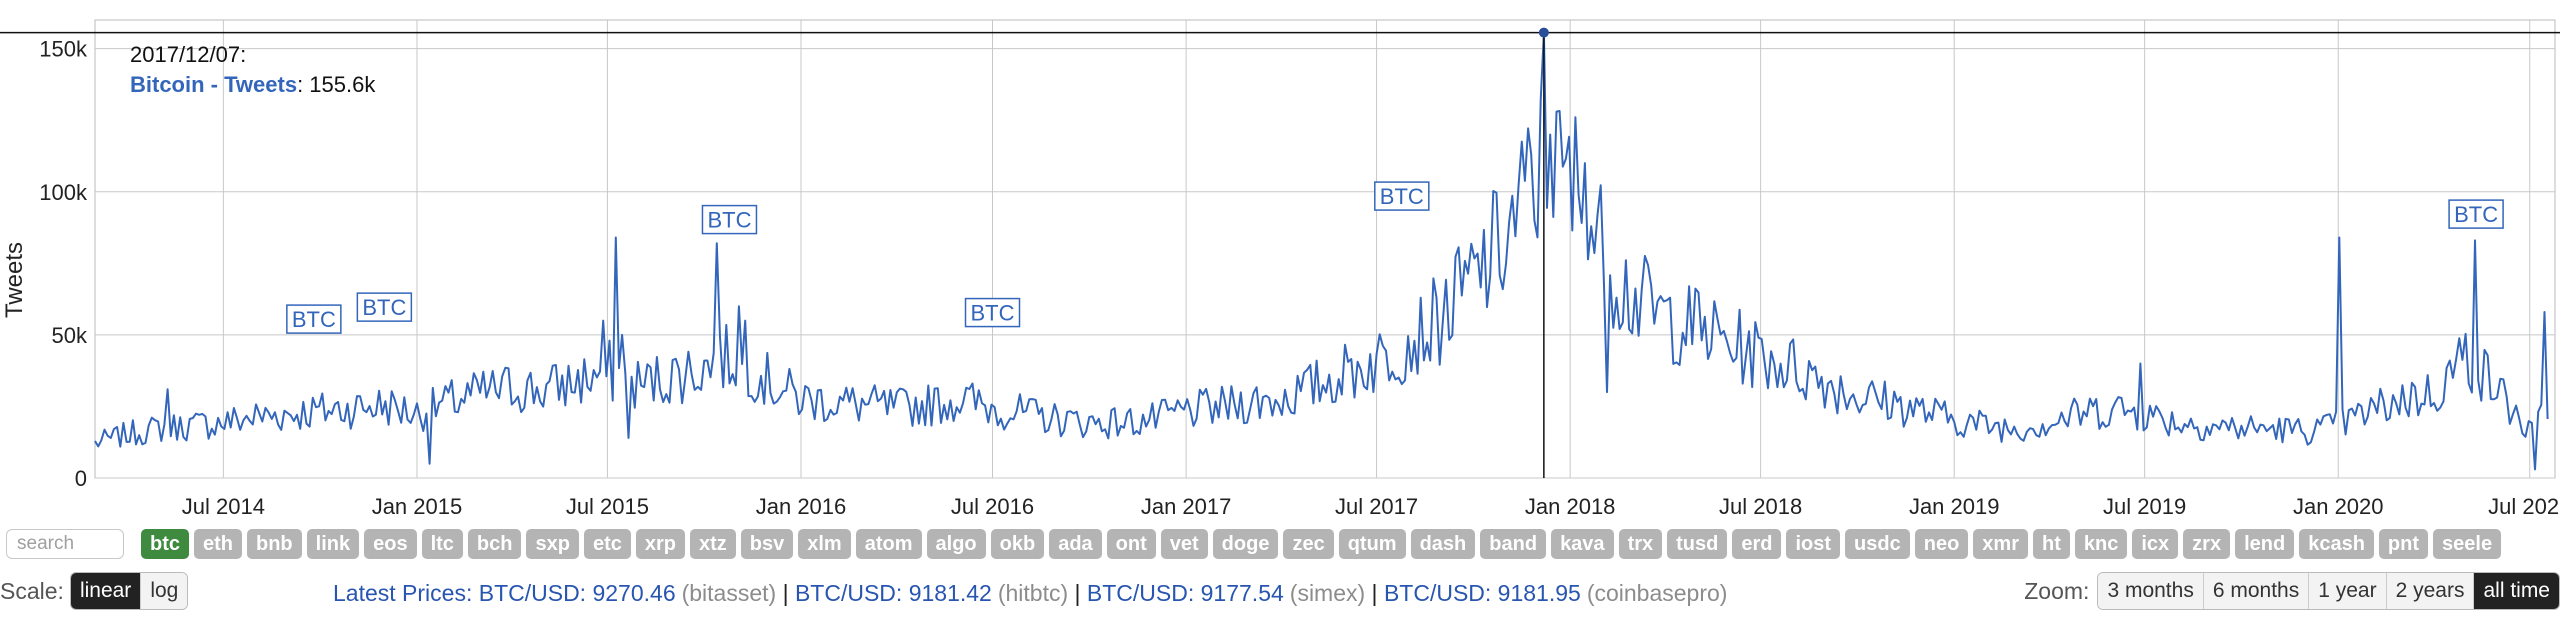  I want to click on coin-button-sxp: sxp, so click(552, 544).